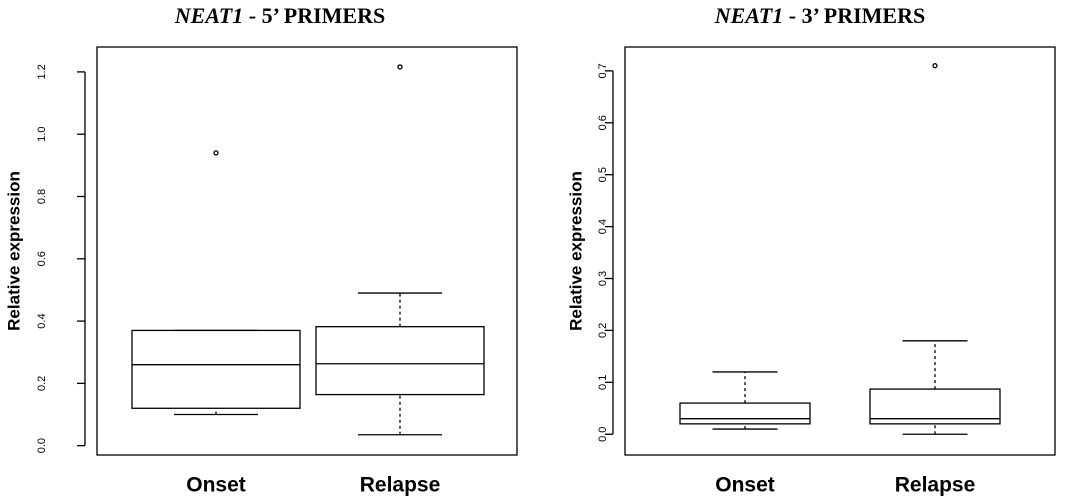 Image resolution: width=1071 pixels, height=504 pixels. What do you see at coordinates (42, 196) in the screenshot?
I see `y-tick-label: 0.8` at bounding box center [42, 196].